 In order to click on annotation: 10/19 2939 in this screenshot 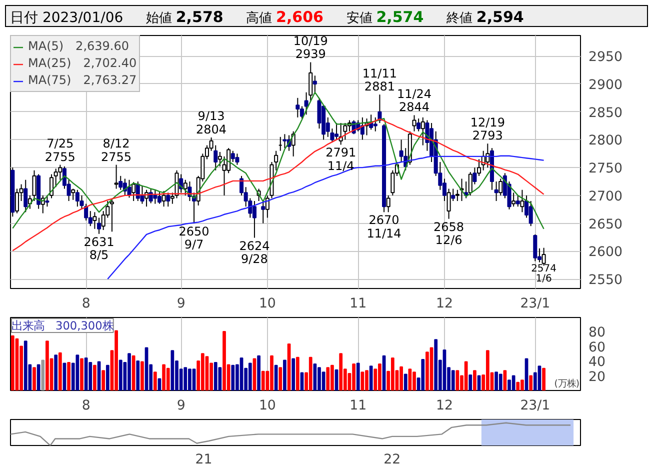, I will do `click(310, 48)`.